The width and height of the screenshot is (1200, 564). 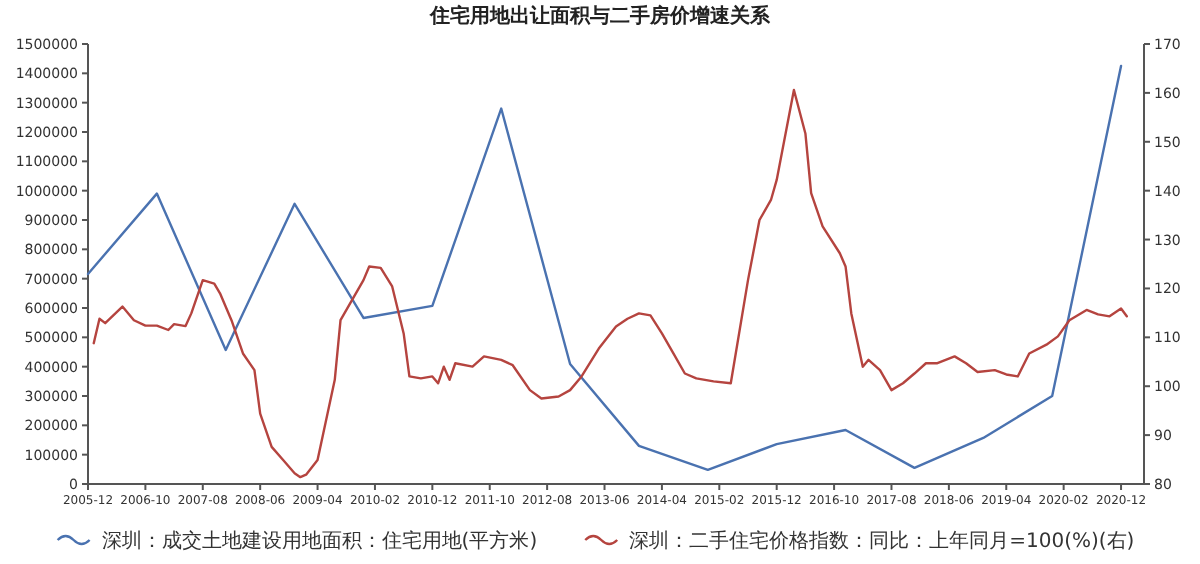 What do you see at coordinates (600, 16) in the screenshot?
I see `chart-title: 住宅用地出让面积与二手房价增速关系` at bounding box center [600, 16].